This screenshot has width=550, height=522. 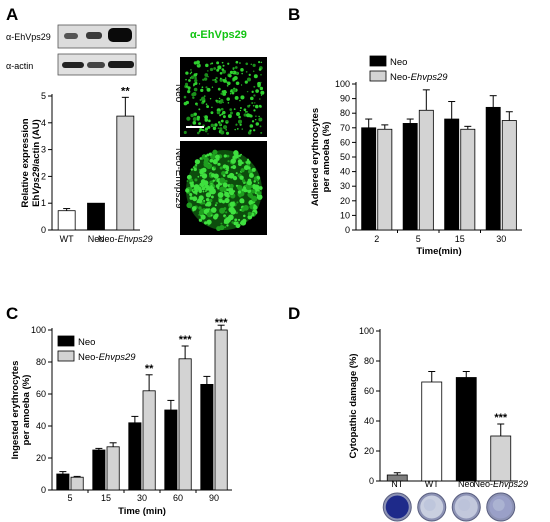 I want to click on blot-band-neo-vps29, so click(x=94, y=35).